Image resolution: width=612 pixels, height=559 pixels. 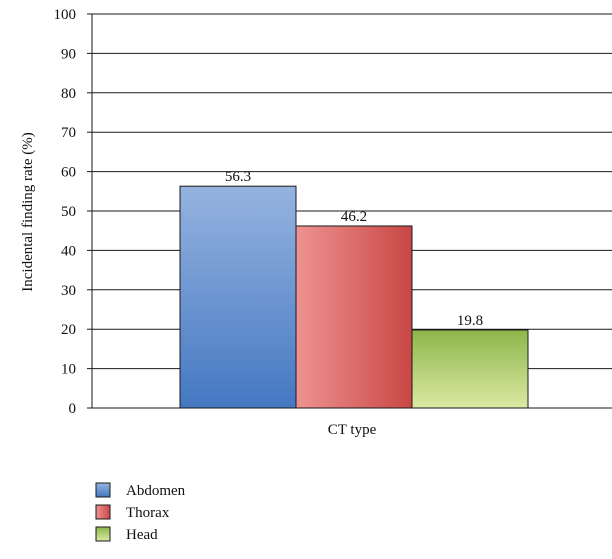 I want to click on bar-abdomen, so click(x=238, y=297).